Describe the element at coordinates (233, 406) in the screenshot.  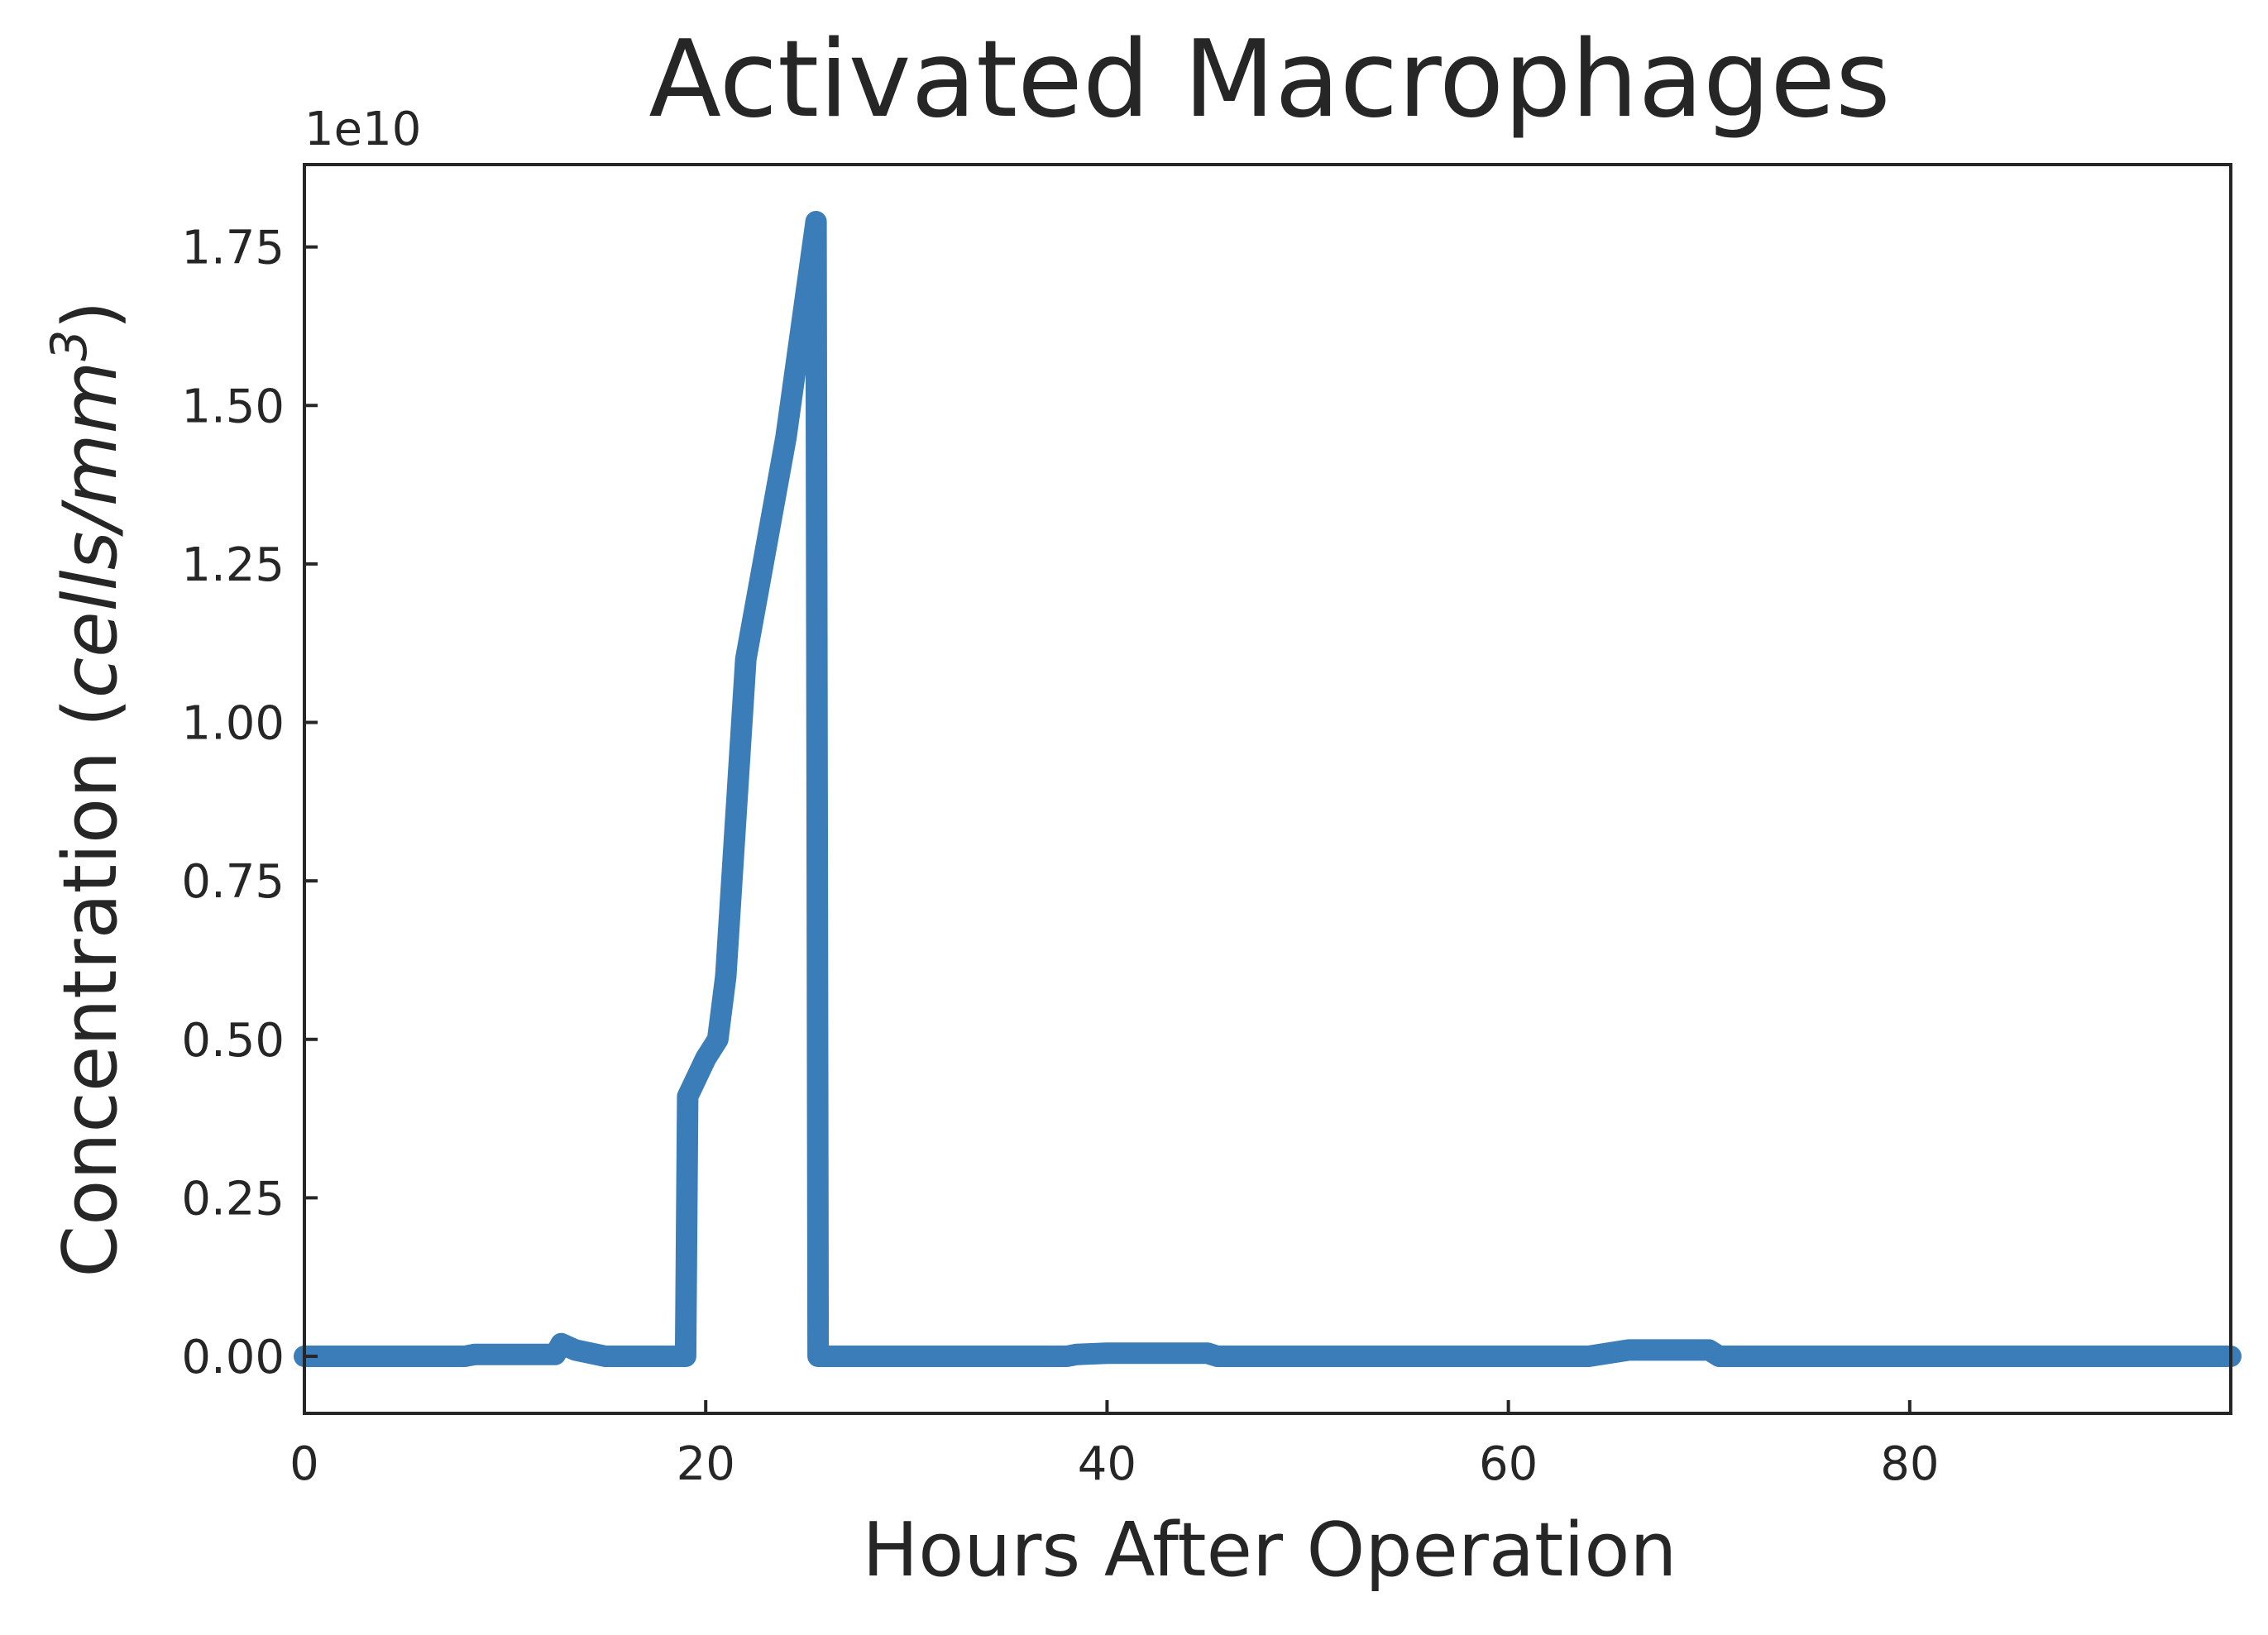
I see `y-tick-label: 1.50` at that location.